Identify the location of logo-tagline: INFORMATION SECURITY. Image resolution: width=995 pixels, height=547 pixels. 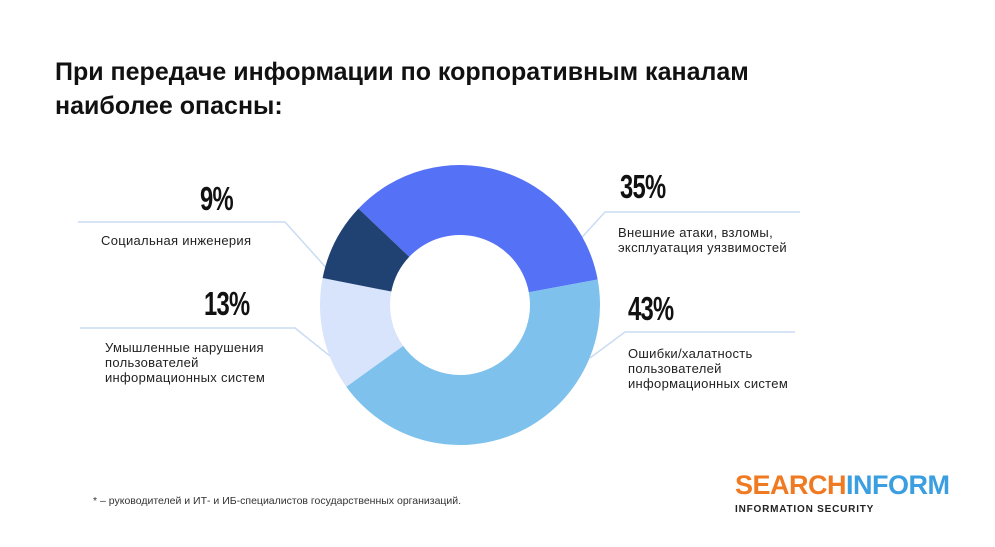
(805, 509).